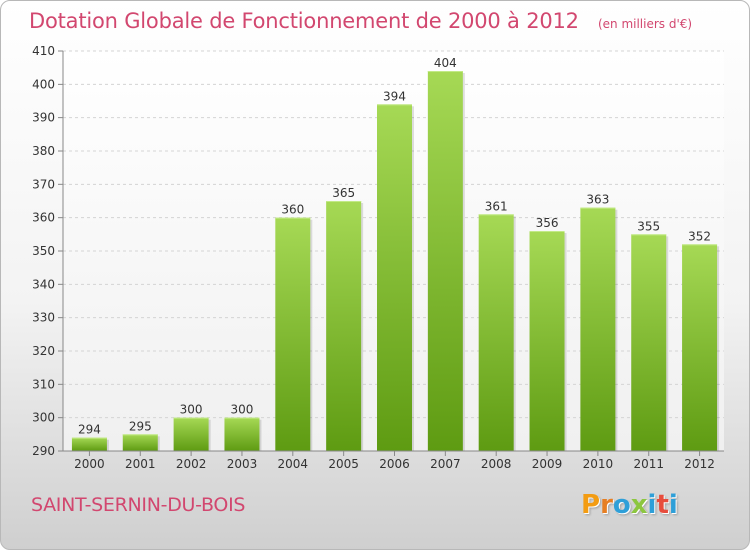 Image resolution: width=750 pixels, height=550 pixels. What do you see at coordinates (140, 464) in the screenshot?
I see `x-tick-label: 2001` at bounding box center [140, 464].